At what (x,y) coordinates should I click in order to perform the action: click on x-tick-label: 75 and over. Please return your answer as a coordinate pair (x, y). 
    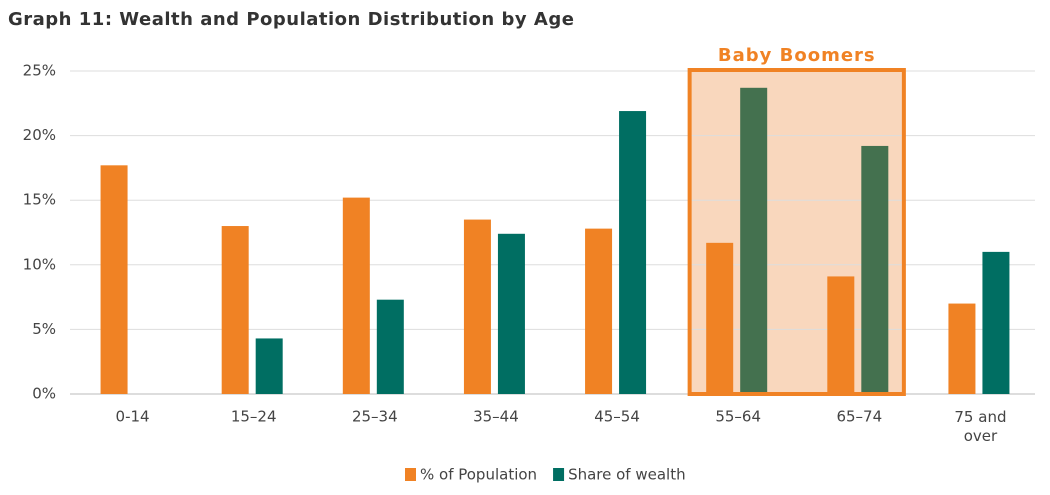
    Looking at the image, I should click on (980, 426).